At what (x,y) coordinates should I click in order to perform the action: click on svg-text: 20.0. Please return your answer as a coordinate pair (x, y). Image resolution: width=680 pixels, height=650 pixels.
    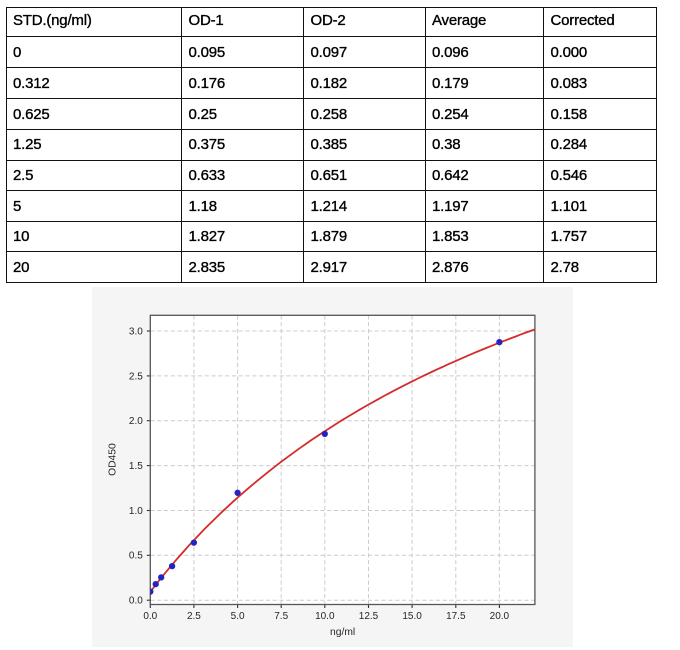
    Looking at the image, I should click on (500, 616).